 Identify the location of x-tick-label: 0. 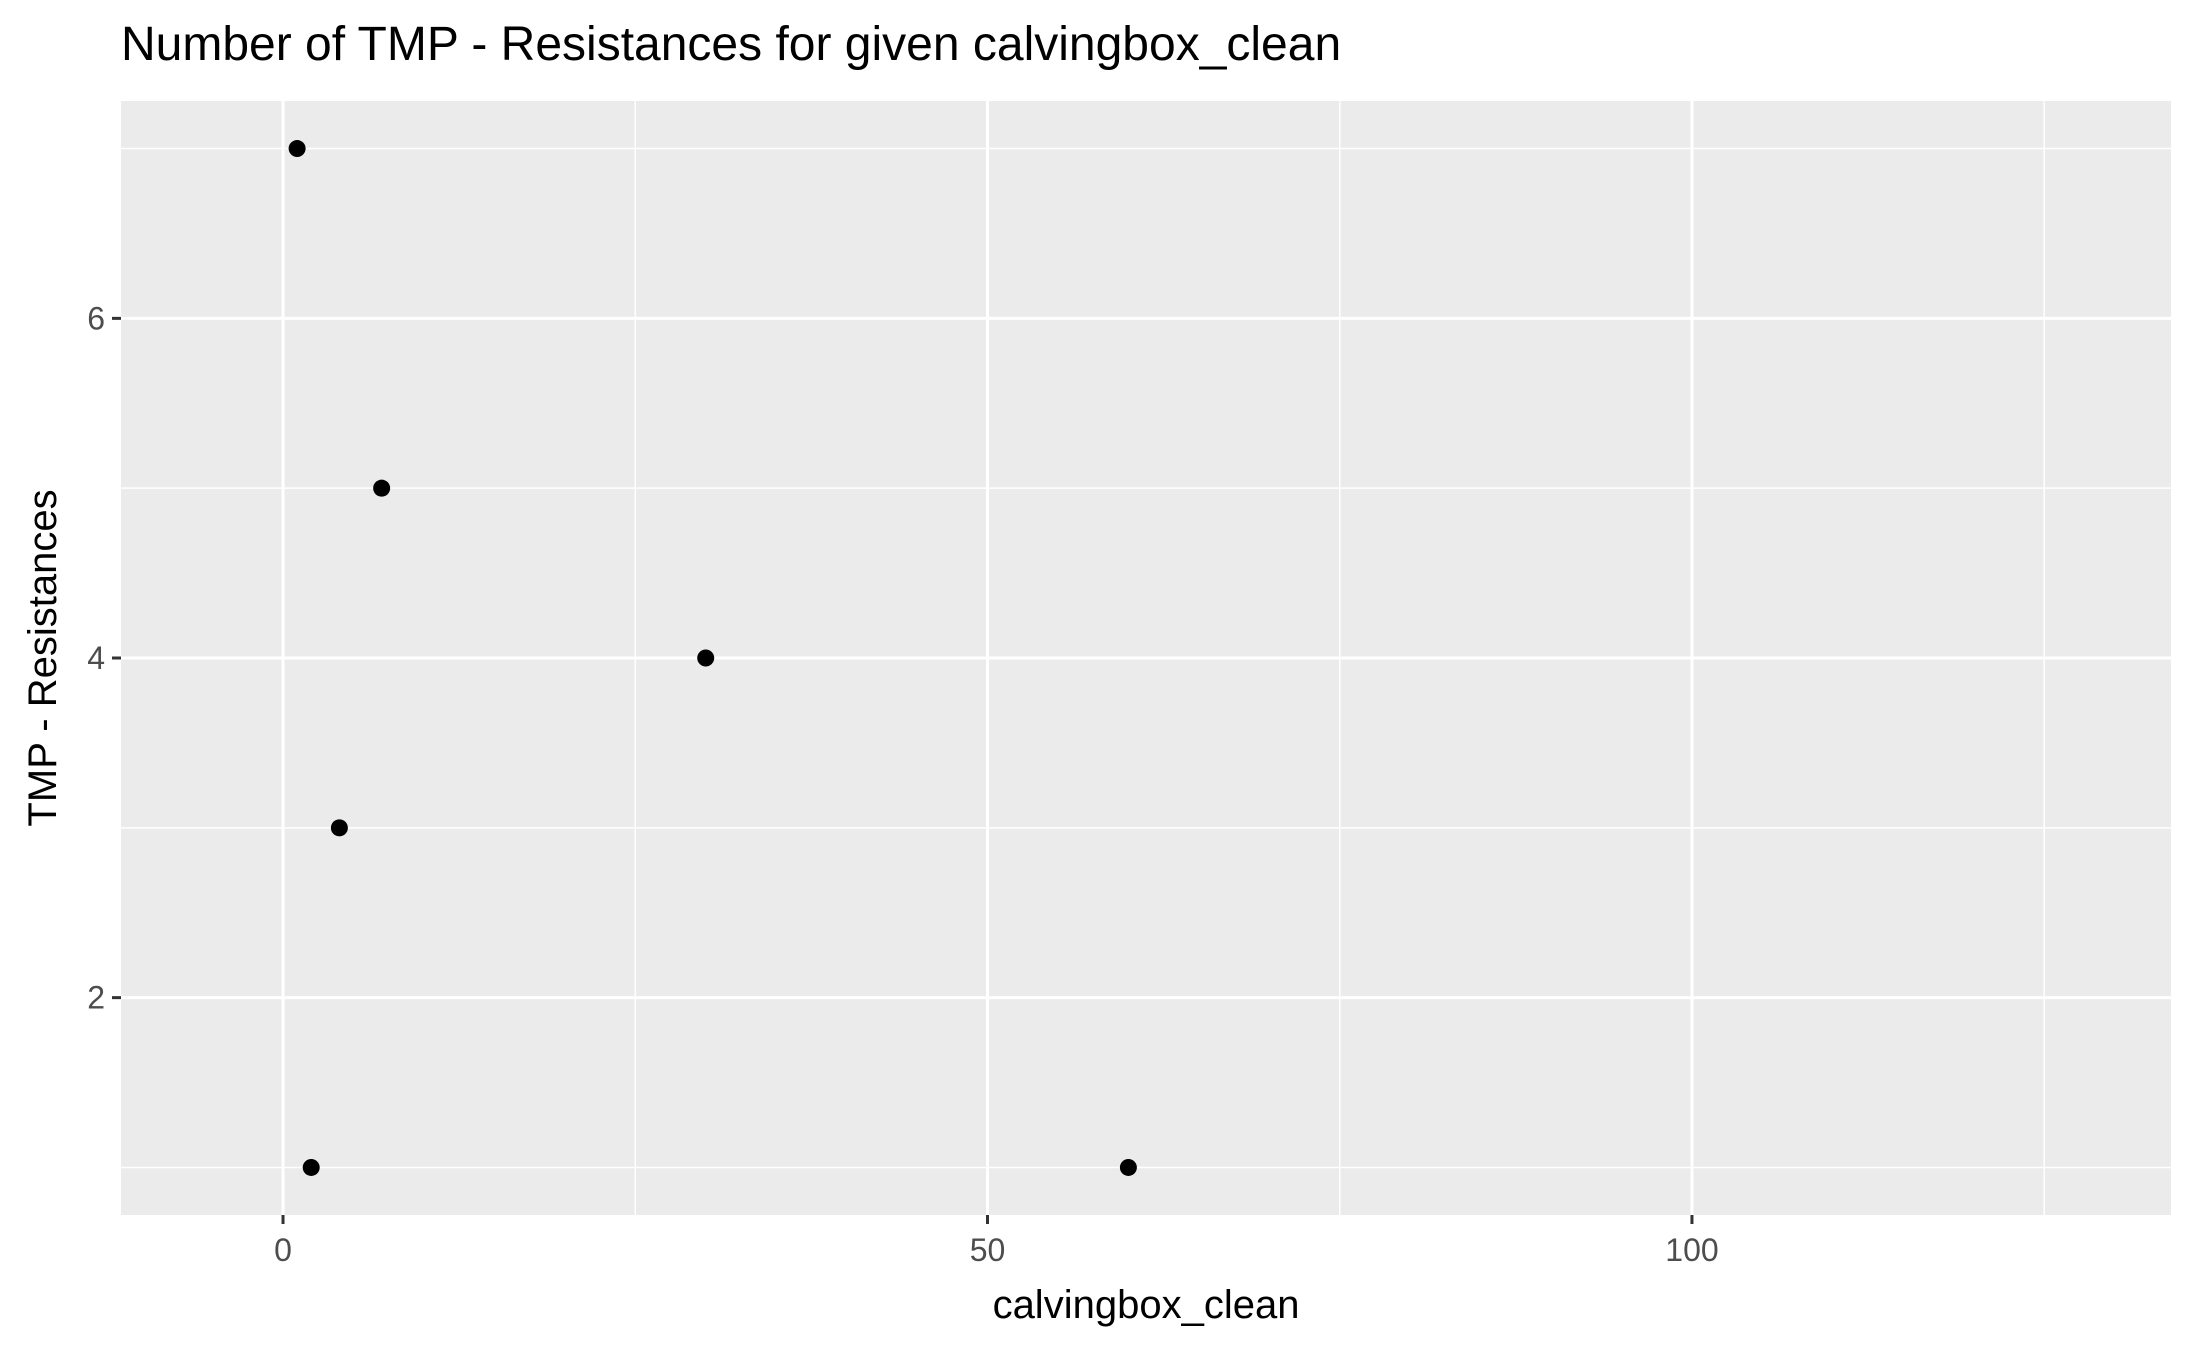
(283, 1250).